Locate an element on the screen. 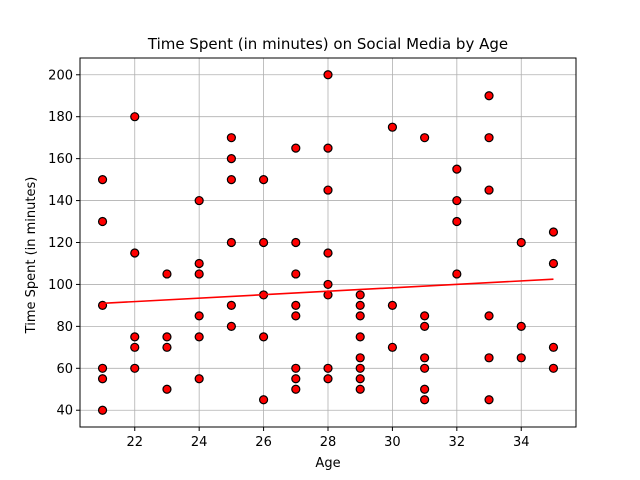 This screenshot has height=480, width=640. x-tick-label: 24 is located at coordinates (199, 442).